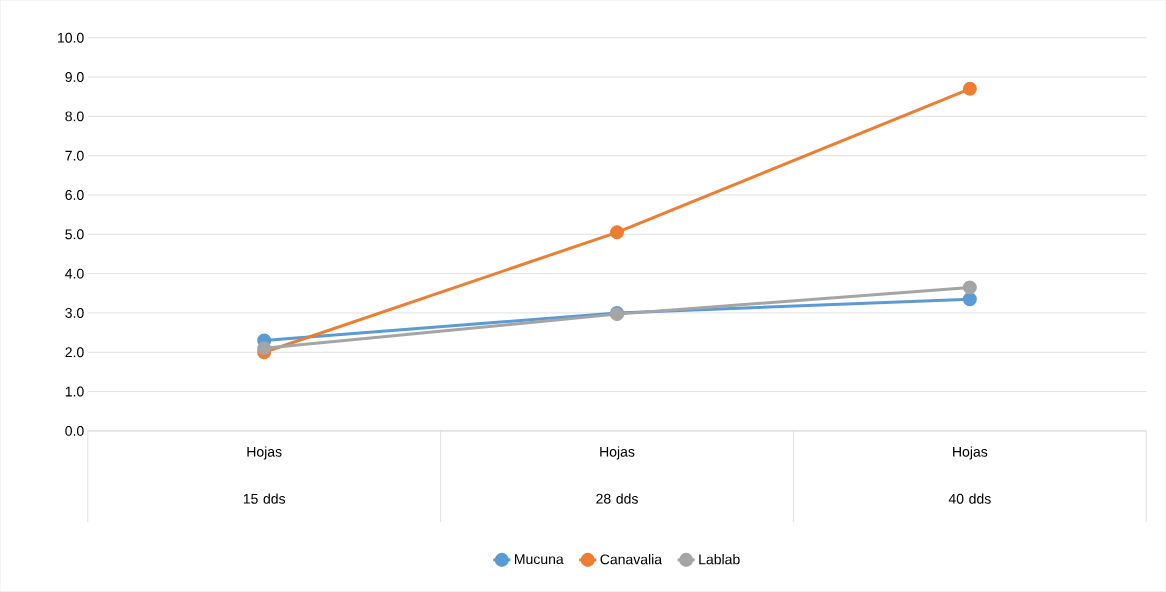  Describe the element at coordinates (264, 475) in the screenshot. I see `category-label: Hojas 15 dds` at that location.